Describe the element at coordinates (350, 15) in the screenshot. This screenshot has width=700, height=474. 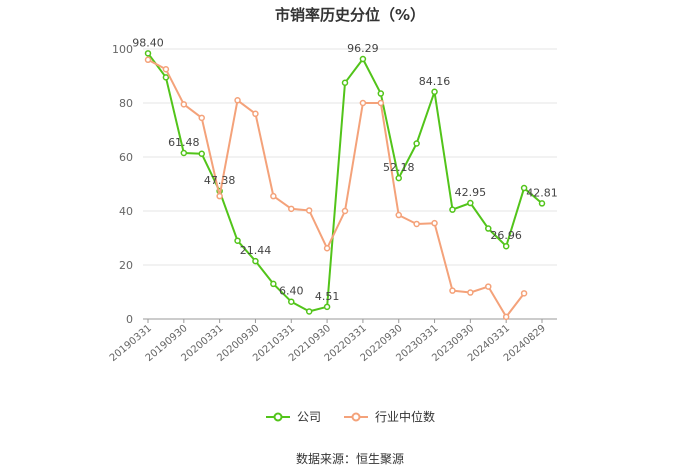
I see `chart-title: 市销率历史分位（%）` at that location.